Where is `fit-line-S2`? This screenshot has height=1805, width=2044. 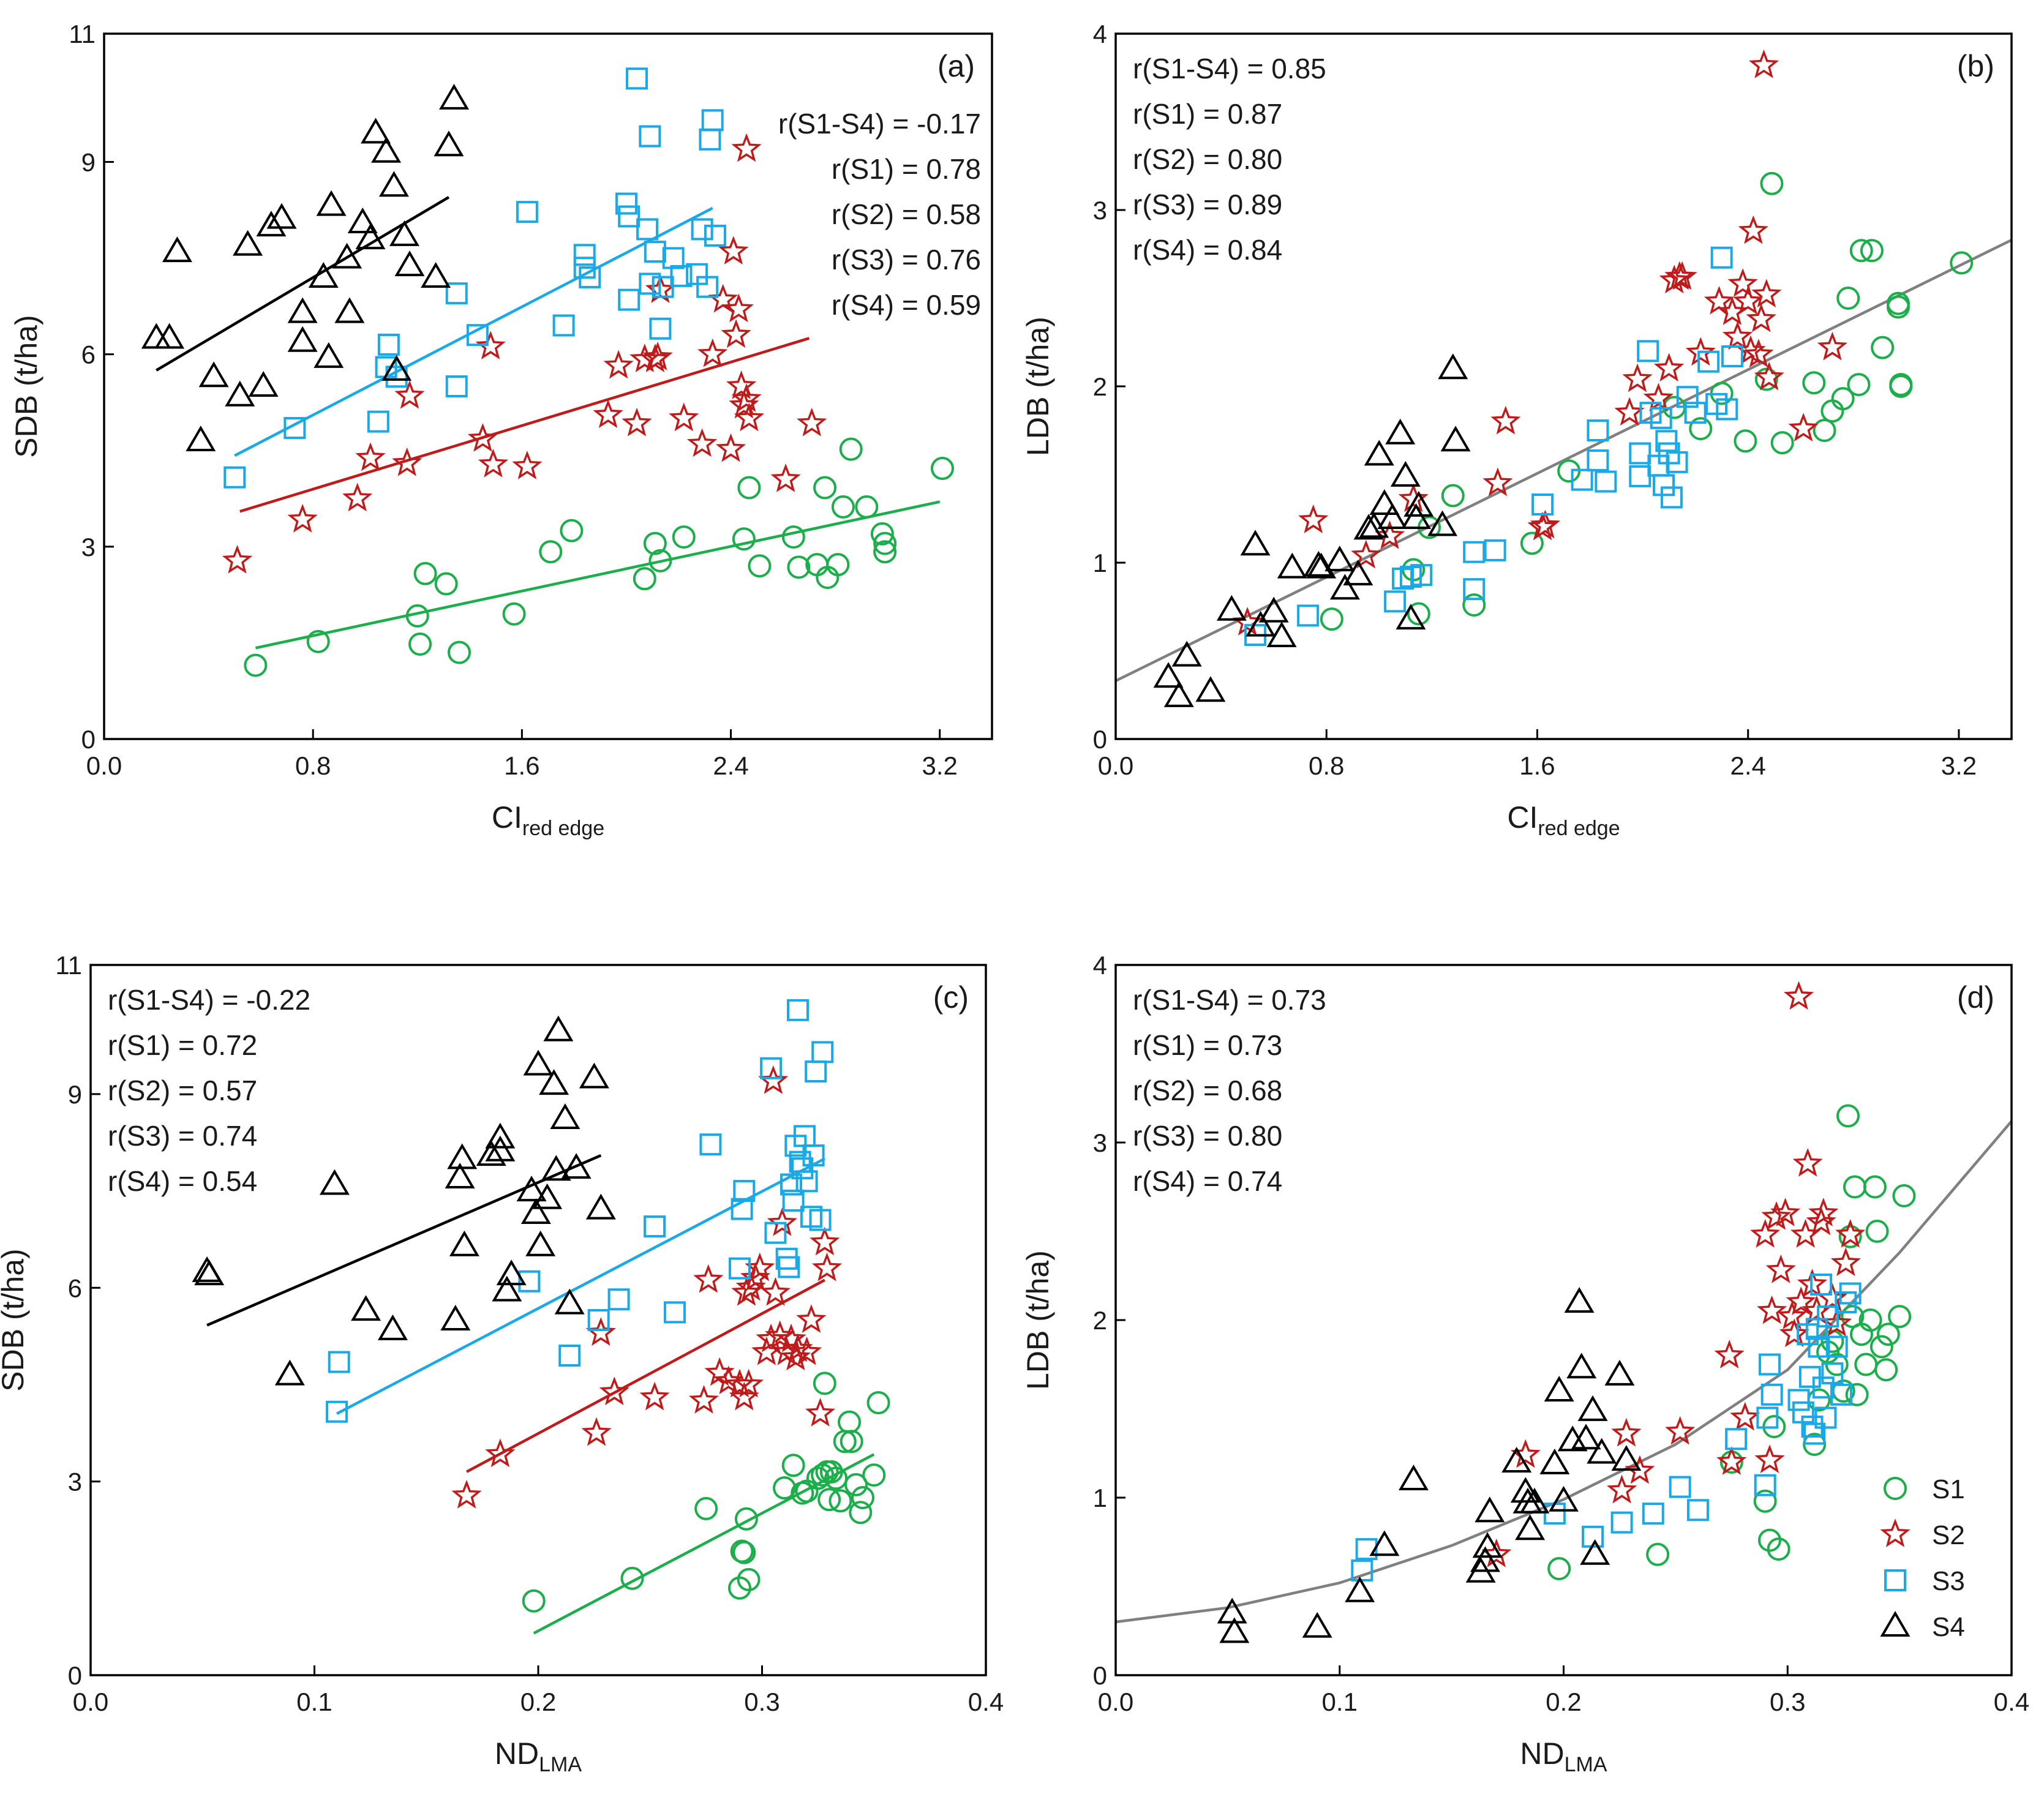 fit-line-S2 is located at coordinates (645, 1375).